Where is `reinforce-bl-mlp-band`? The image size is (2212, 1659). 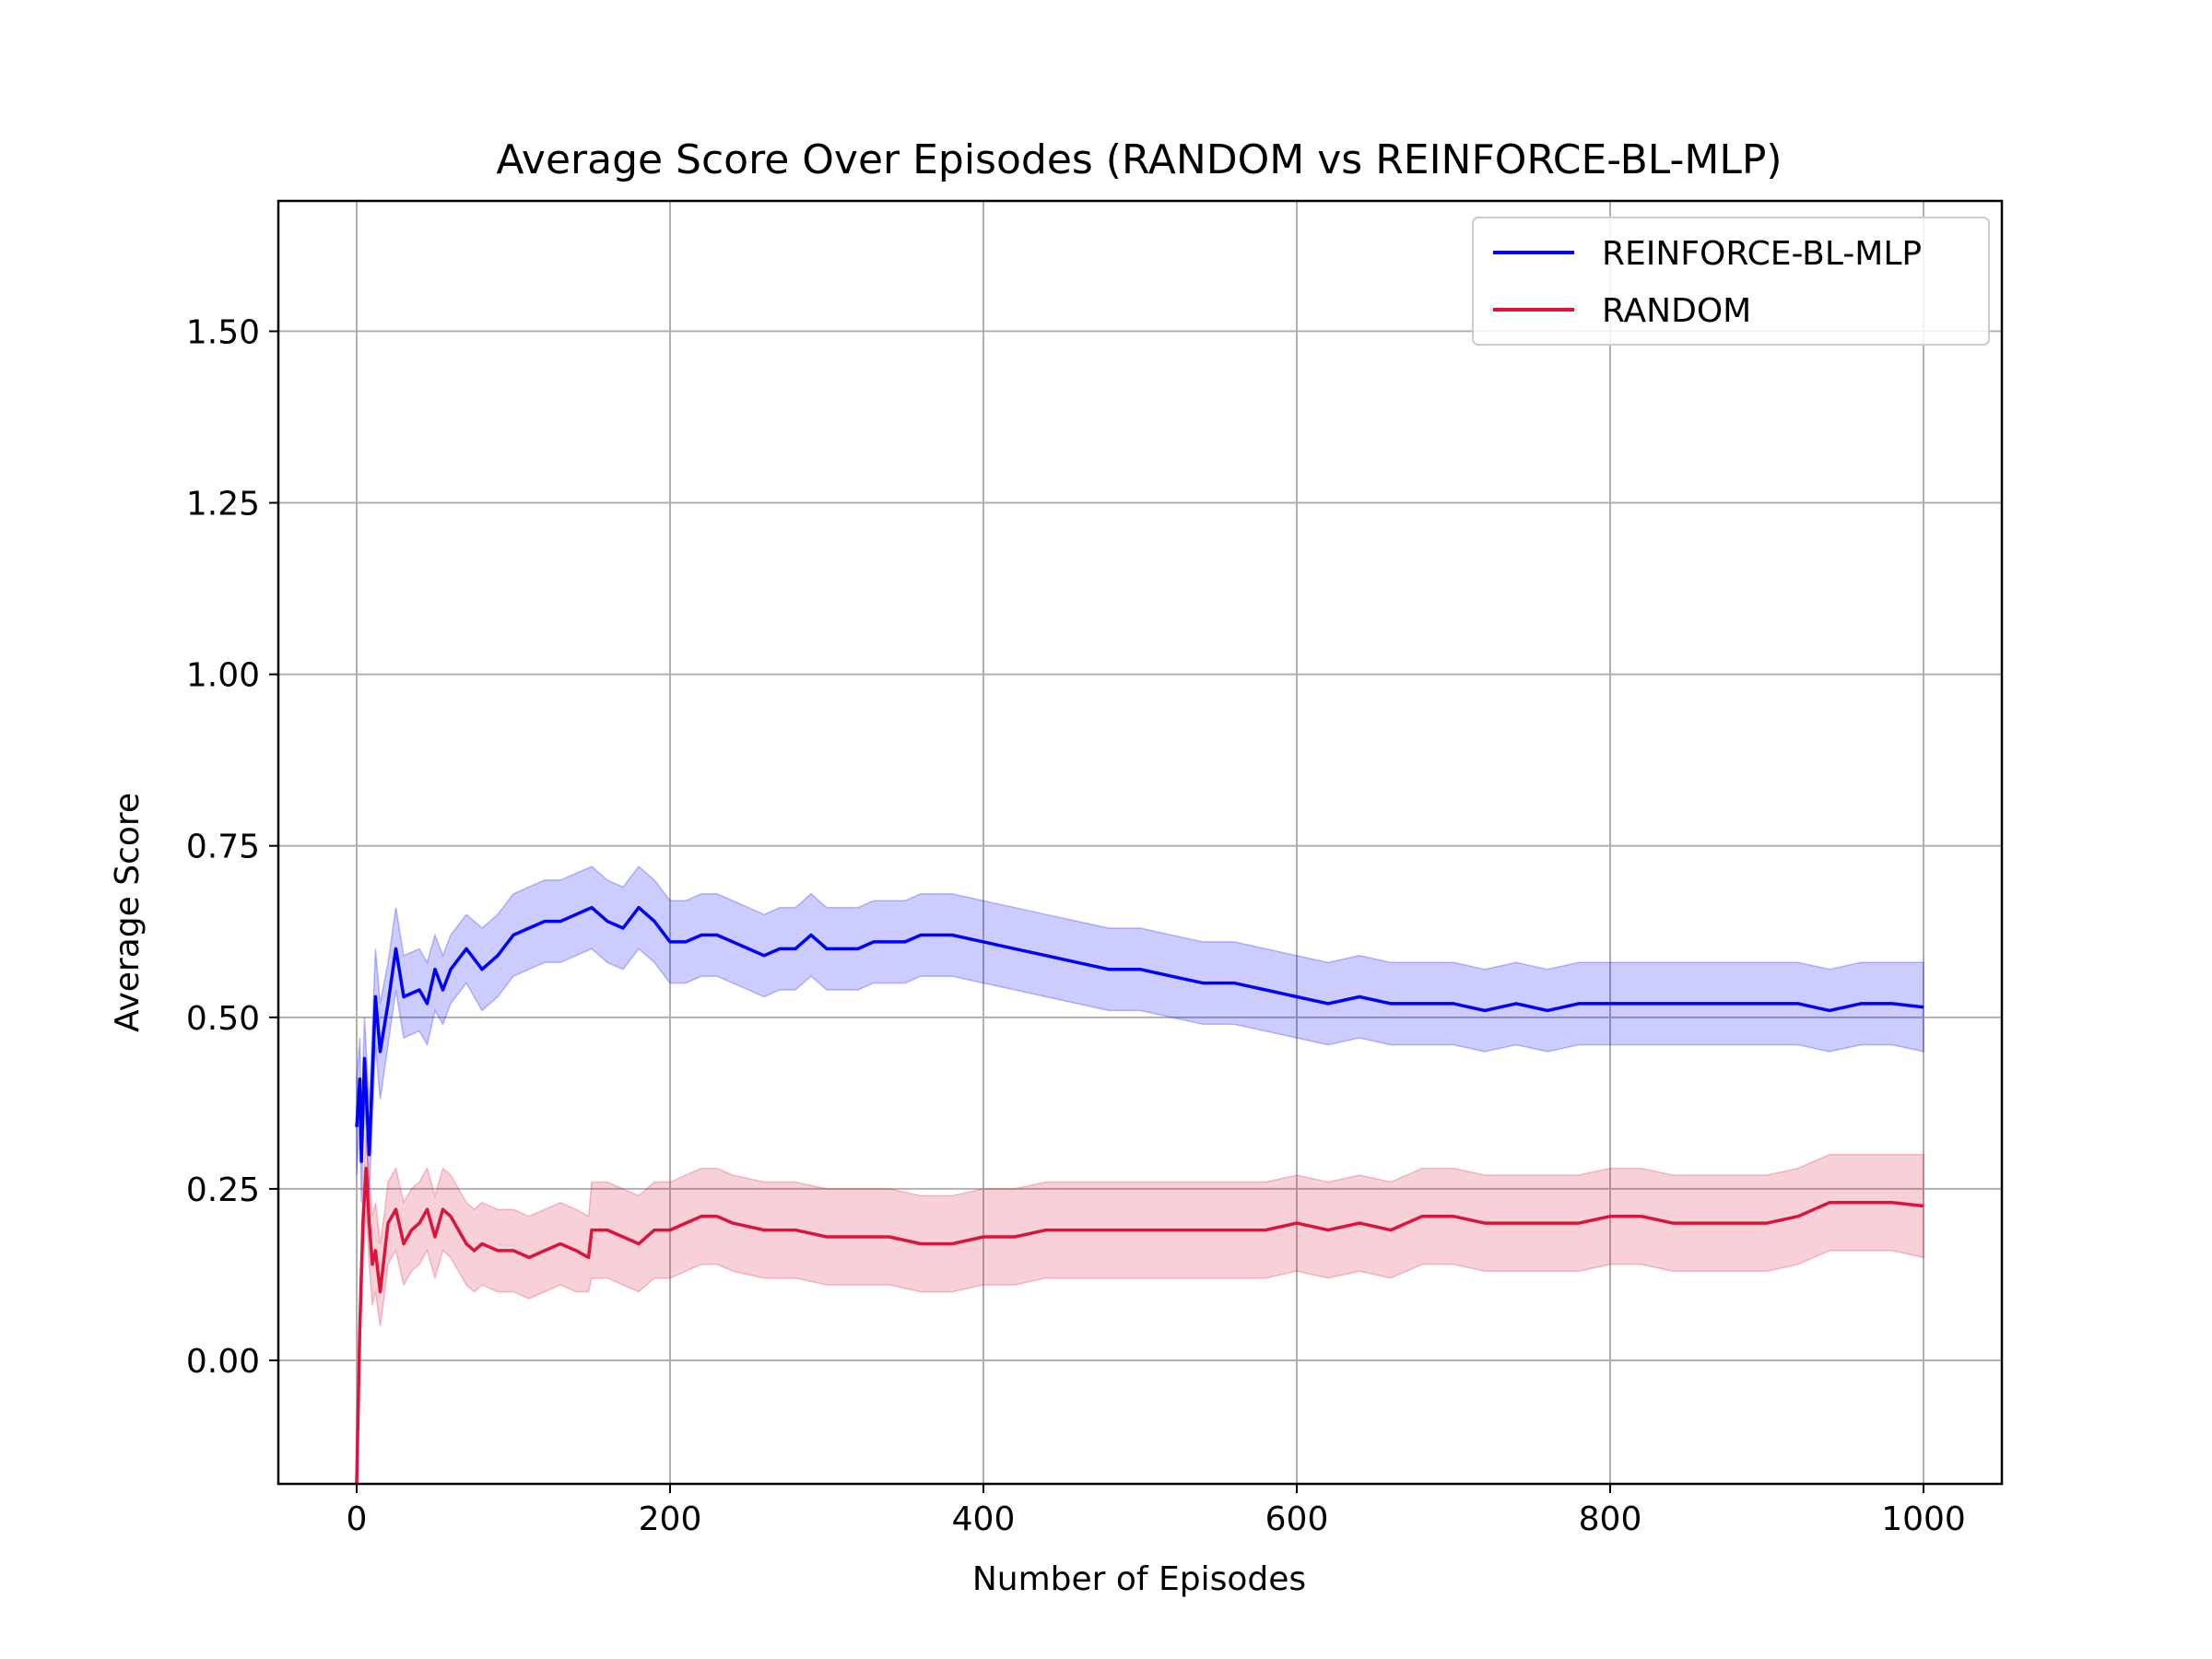 reinforce-bl-mlp-band is located at coordinates (1140, 1034).